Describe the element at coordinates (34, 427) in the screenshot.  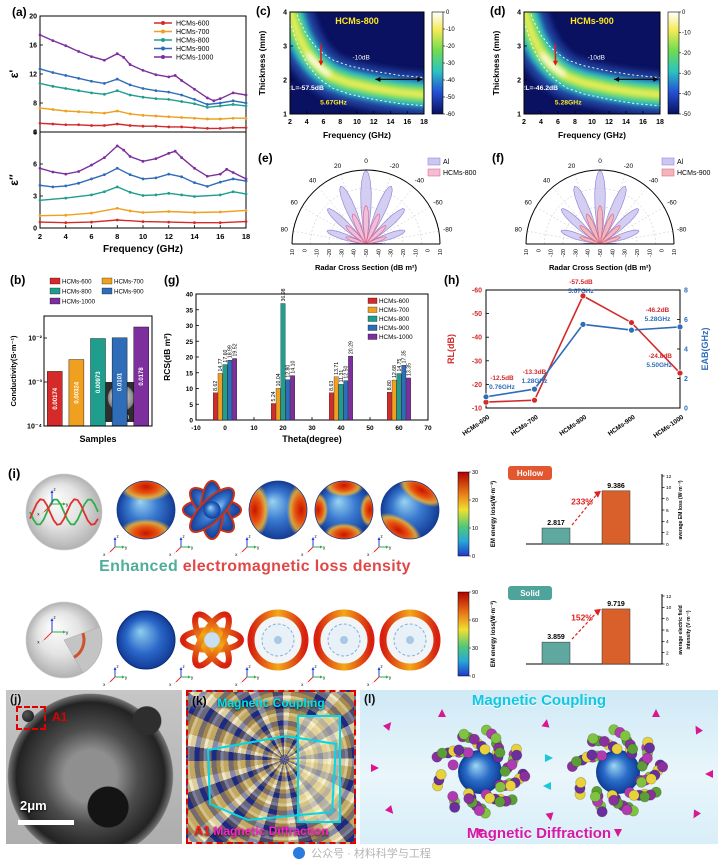
I see `svg-text: 10⁻⁴` at that location.